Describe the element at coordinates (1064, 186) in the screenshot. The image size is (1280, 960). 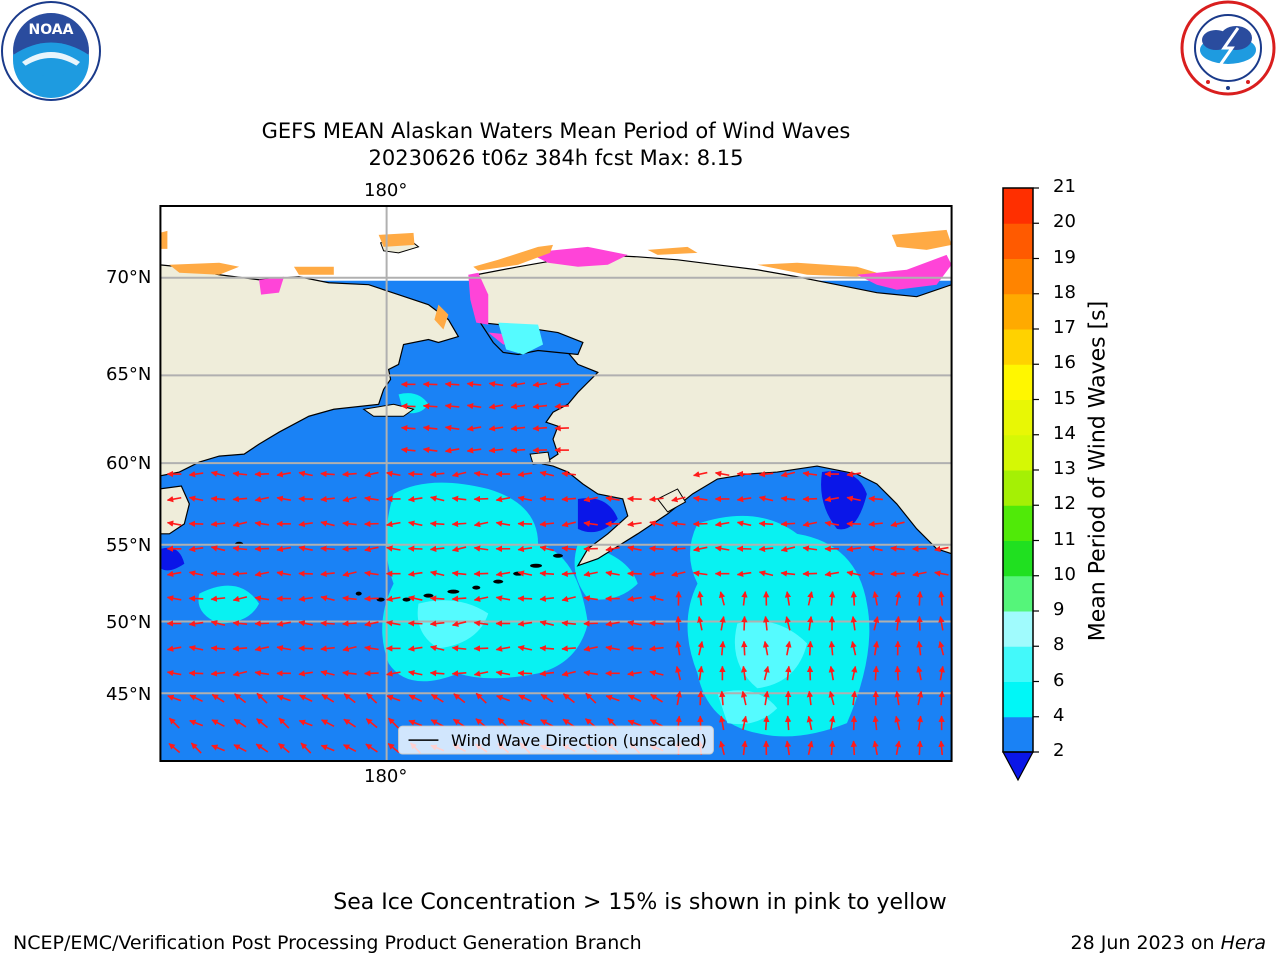
I see `colorbar-tick-label: 21` at that location.